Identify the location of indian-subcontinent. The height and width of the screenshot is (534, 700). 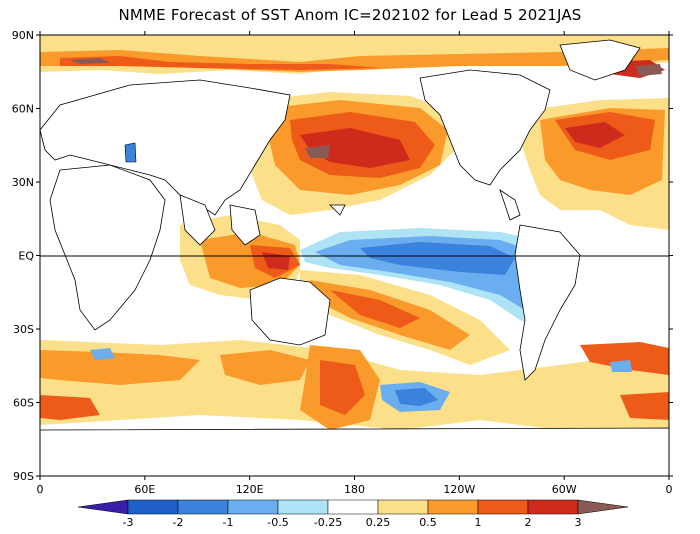
(197, 220).